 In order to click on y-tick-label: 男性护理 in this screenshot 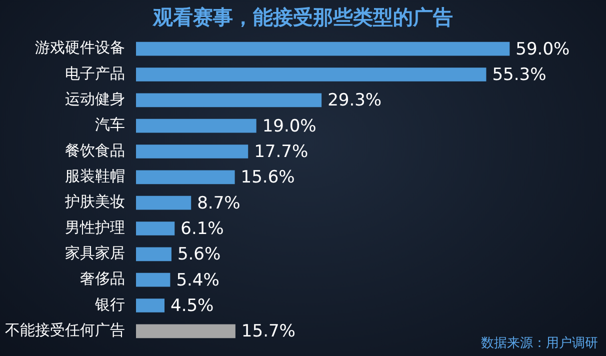, I will do `click(95, 227)`.